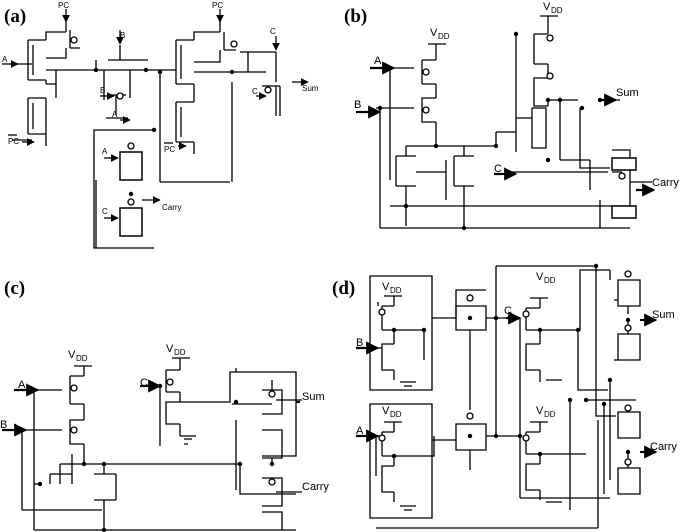  I want to click on panel-b-carry-label: Carry, so click(665, 183).